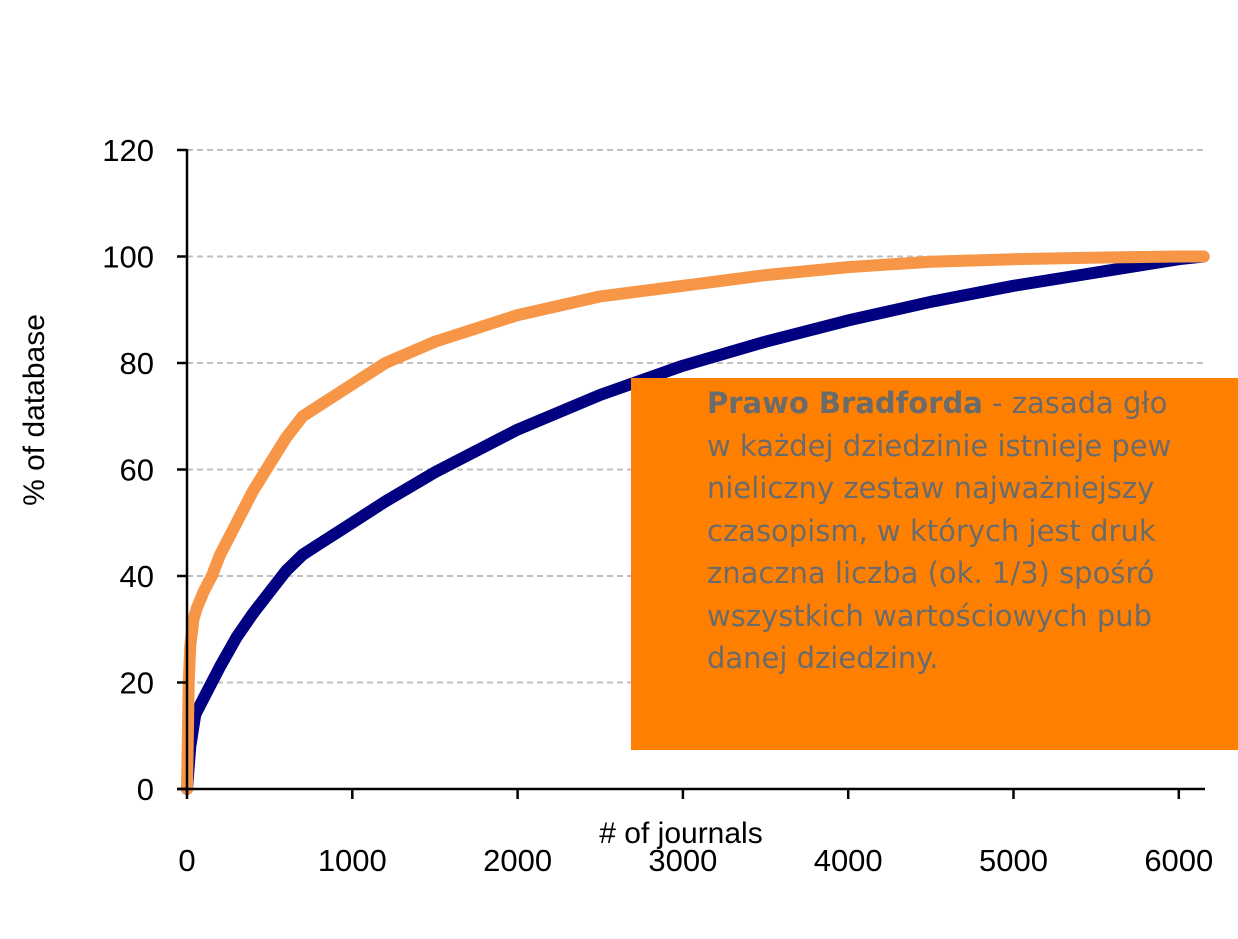  Describe the element at coordinates (682, 860) in the screenshot. I see `x-tick-label-3000: 3000` at that location.